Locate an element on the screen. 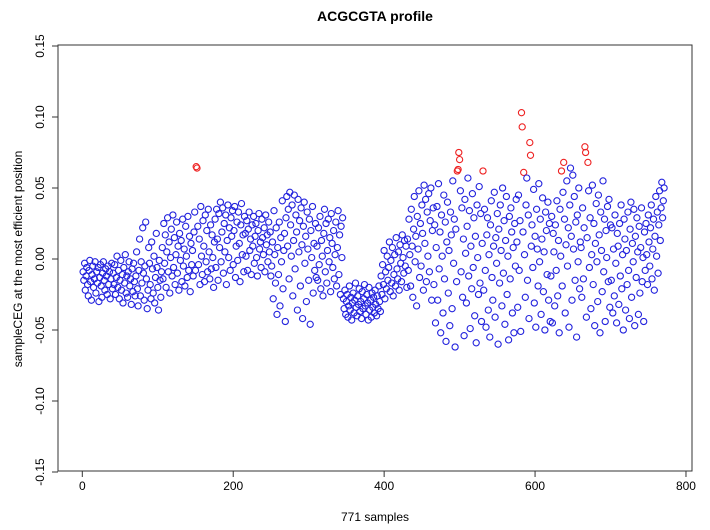 This screenshot has width=710, height=530. x-axis-label: 771 samples is located at coordinates (375, 517).